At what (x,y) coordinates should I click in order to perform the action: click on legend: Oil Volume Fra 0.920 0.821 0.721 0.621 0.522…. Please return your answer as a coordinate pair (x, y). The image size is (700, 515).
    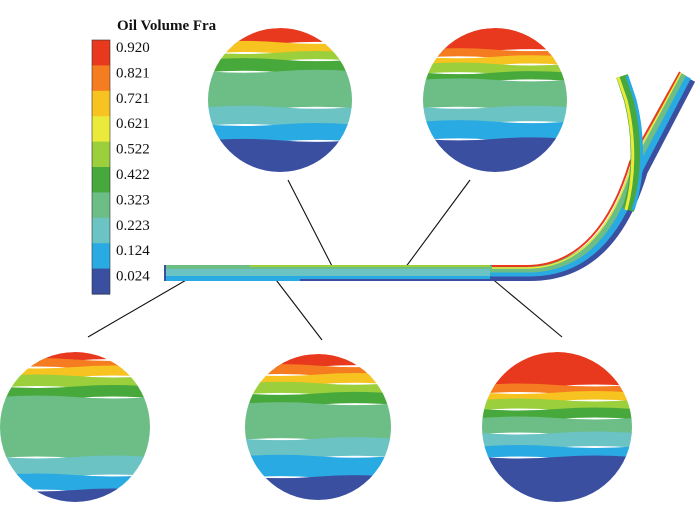
    Looking at the image, I should click on (154, 156).